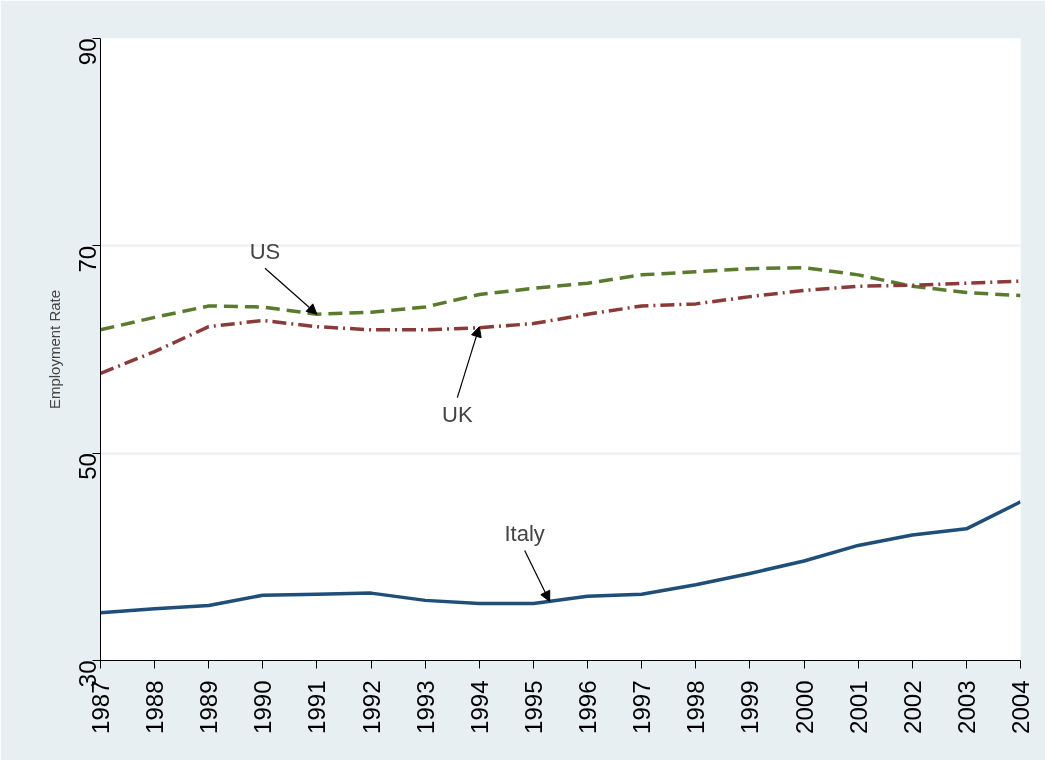 The height and width of the screenshot is (760, 1045). What do you see at coordinates (317, 707) in the screenshot?
I see `x-tick-label: 1991` at bounding box center [317, 707].